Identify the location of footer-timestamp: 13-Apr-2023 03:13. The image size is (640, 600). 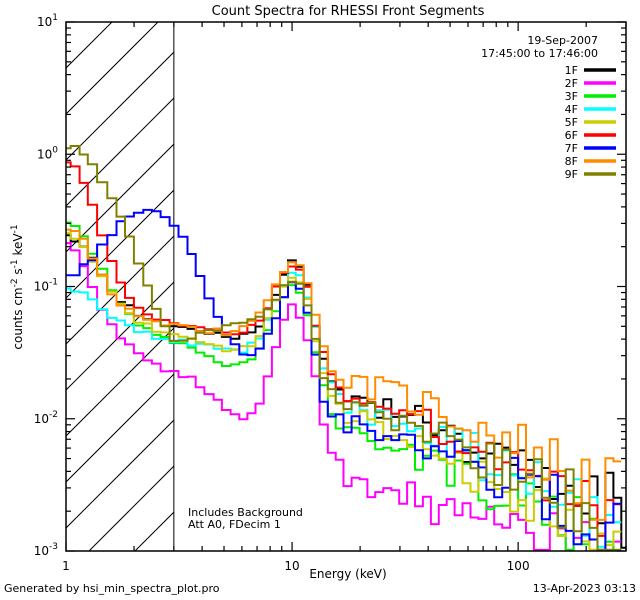
(584, 588).